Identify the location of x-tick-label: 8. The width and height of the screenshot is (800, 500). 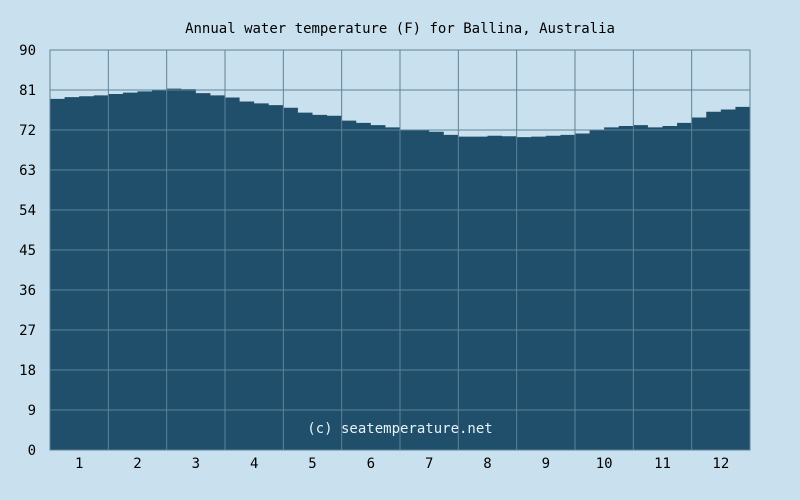
(487, 464).